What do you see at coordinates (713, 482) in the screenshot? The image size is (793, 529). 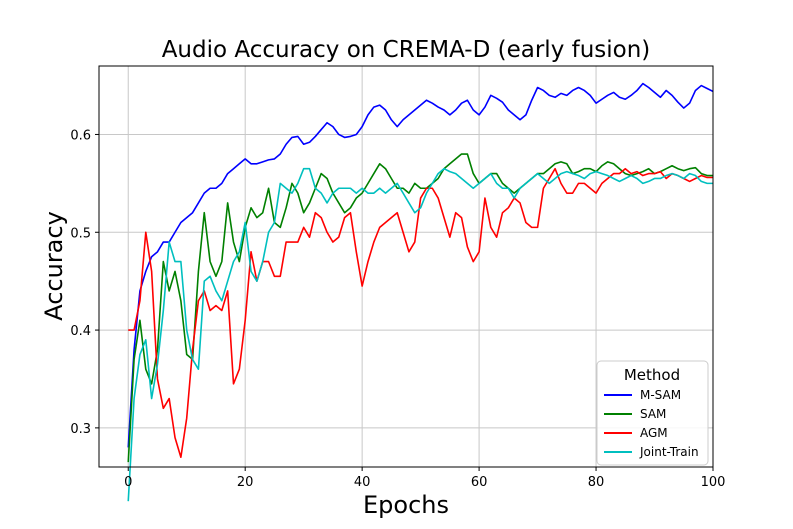 I see `x-tick-label: 100` at bounding box center [713, 482].